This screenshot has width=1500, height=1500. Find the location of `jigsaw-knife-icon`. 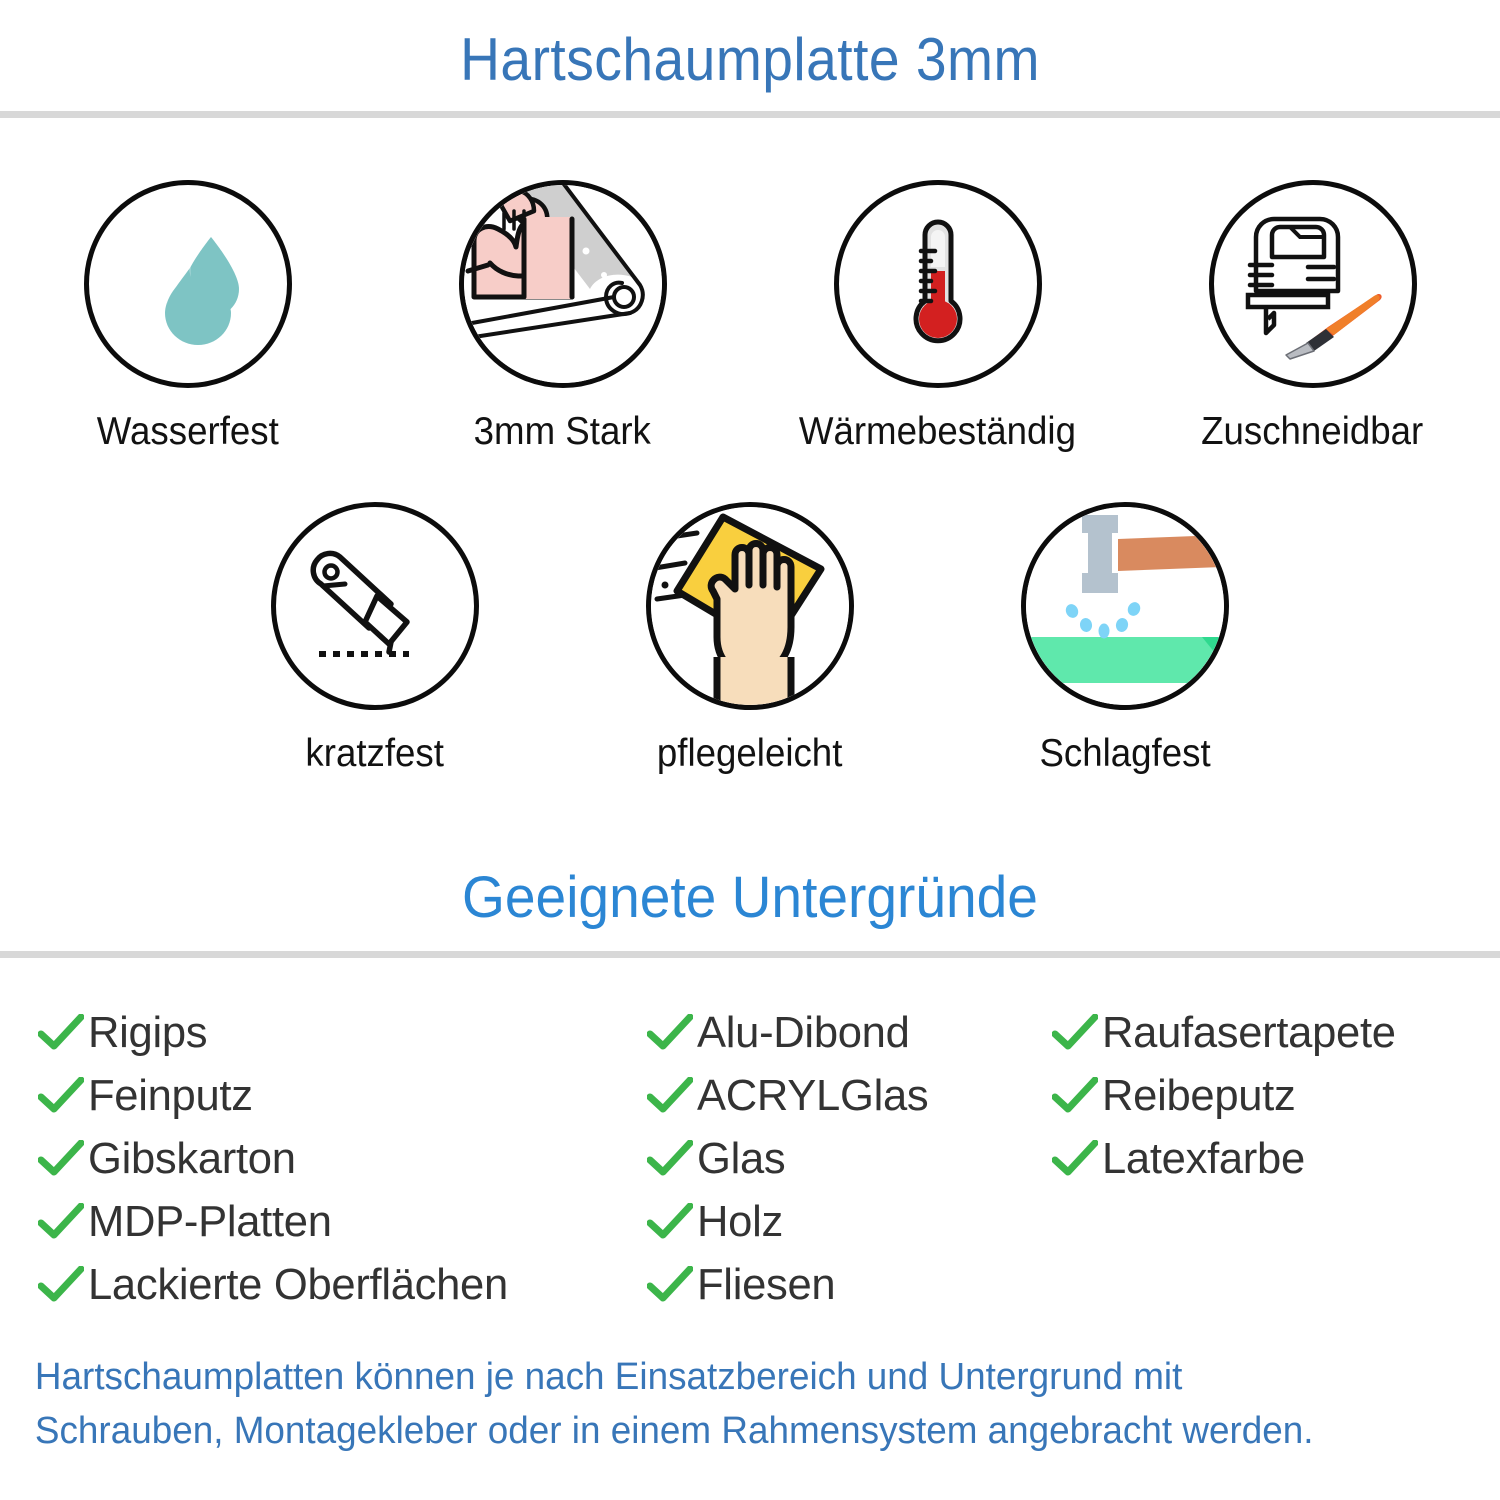

jigsaw-knife-icon is located at coordinates (1312, 284).